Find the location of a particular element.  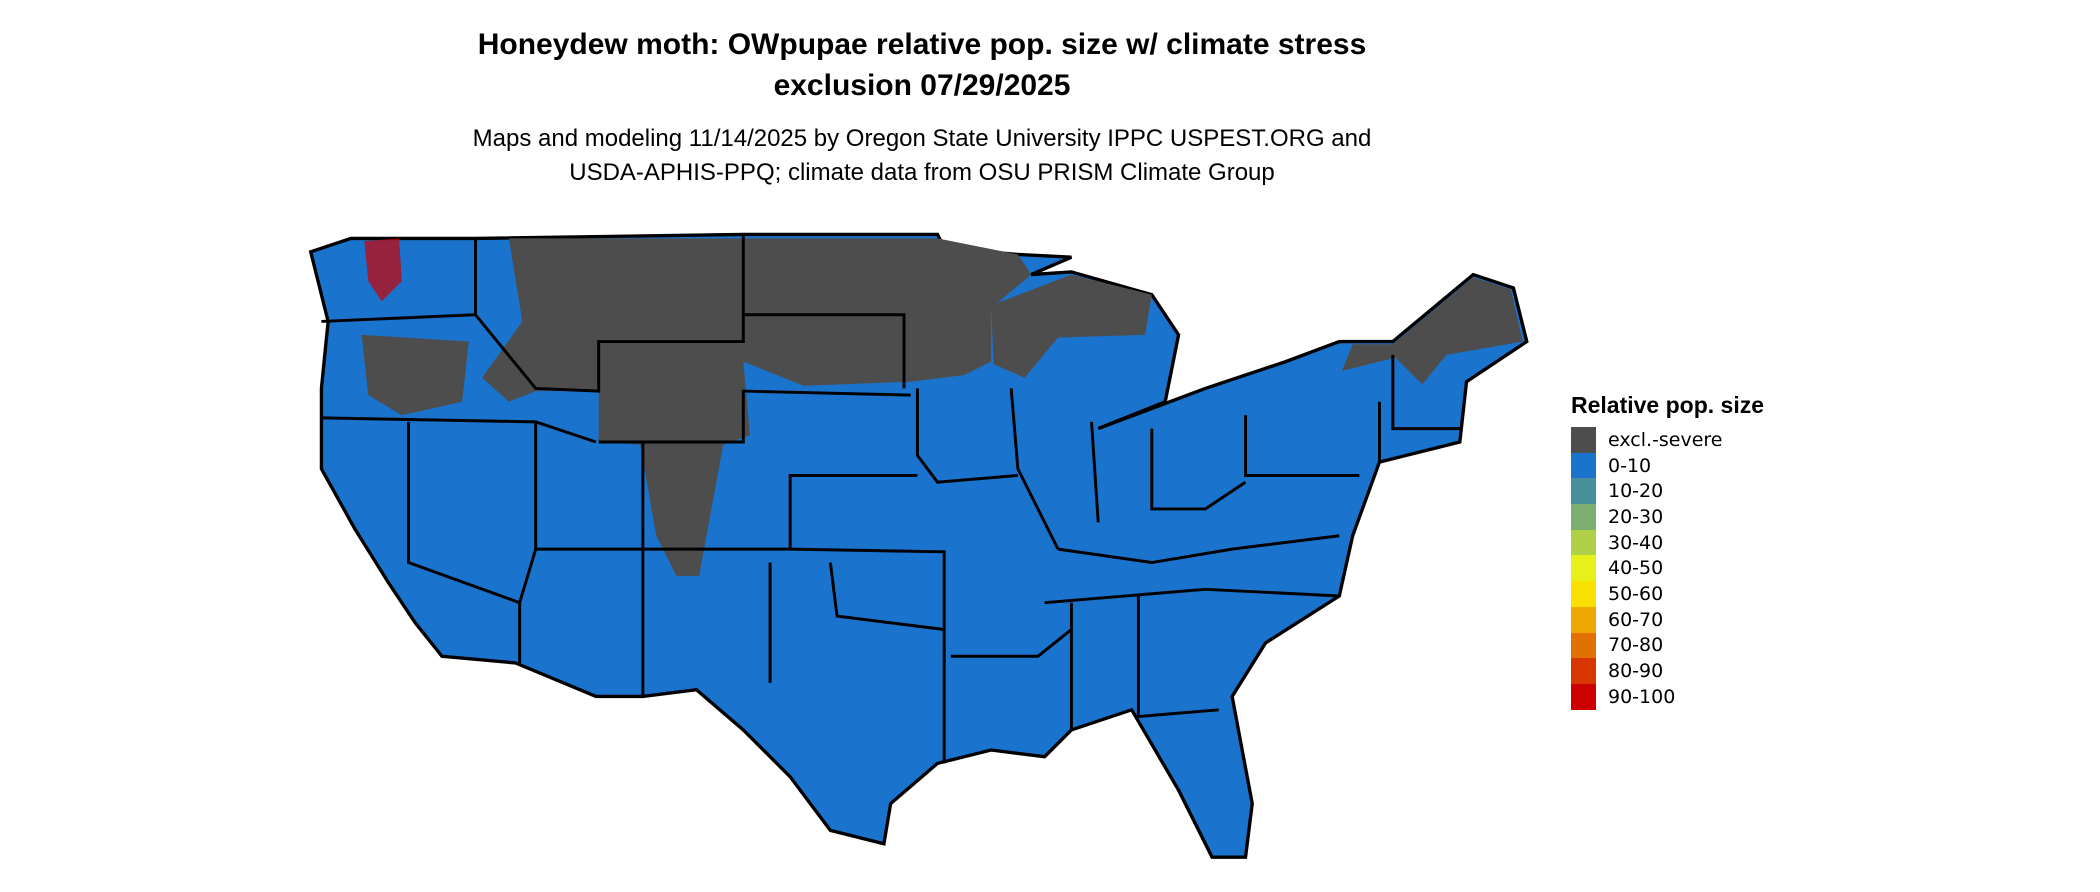

legend-item: 70-80 is located at coordinates (1667, 645).